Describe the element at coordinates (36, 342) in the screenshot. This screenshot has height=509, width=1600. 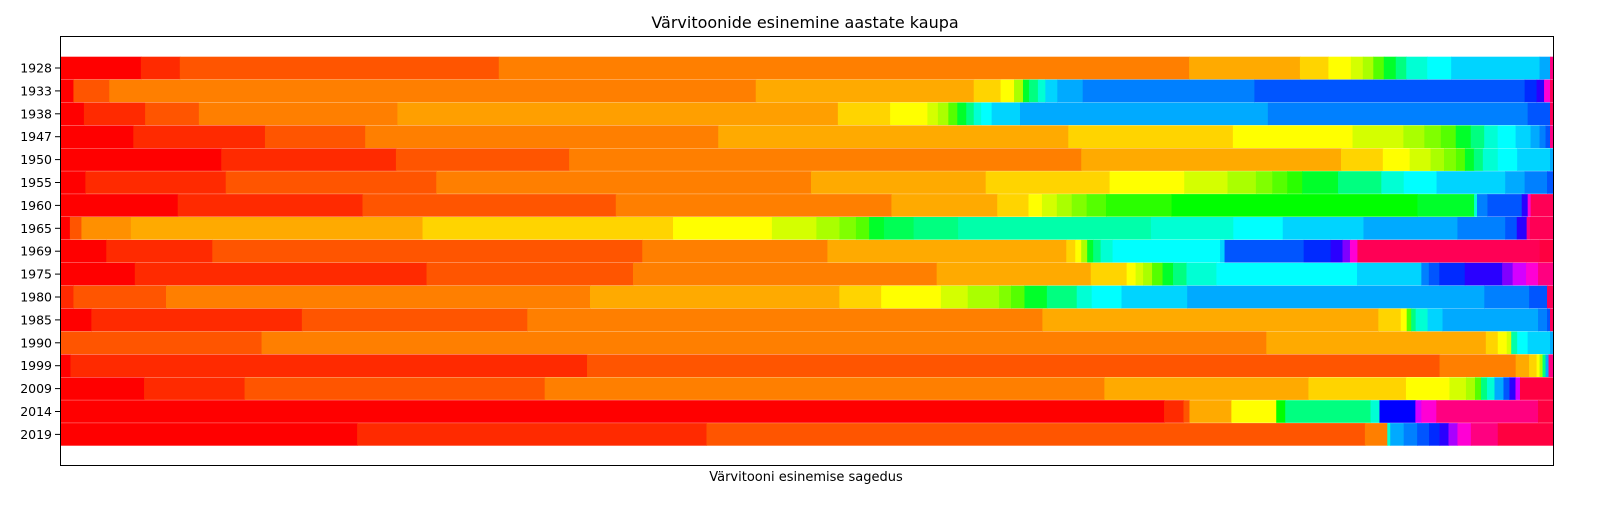
I see `y-tick-label: 1990` at that location.